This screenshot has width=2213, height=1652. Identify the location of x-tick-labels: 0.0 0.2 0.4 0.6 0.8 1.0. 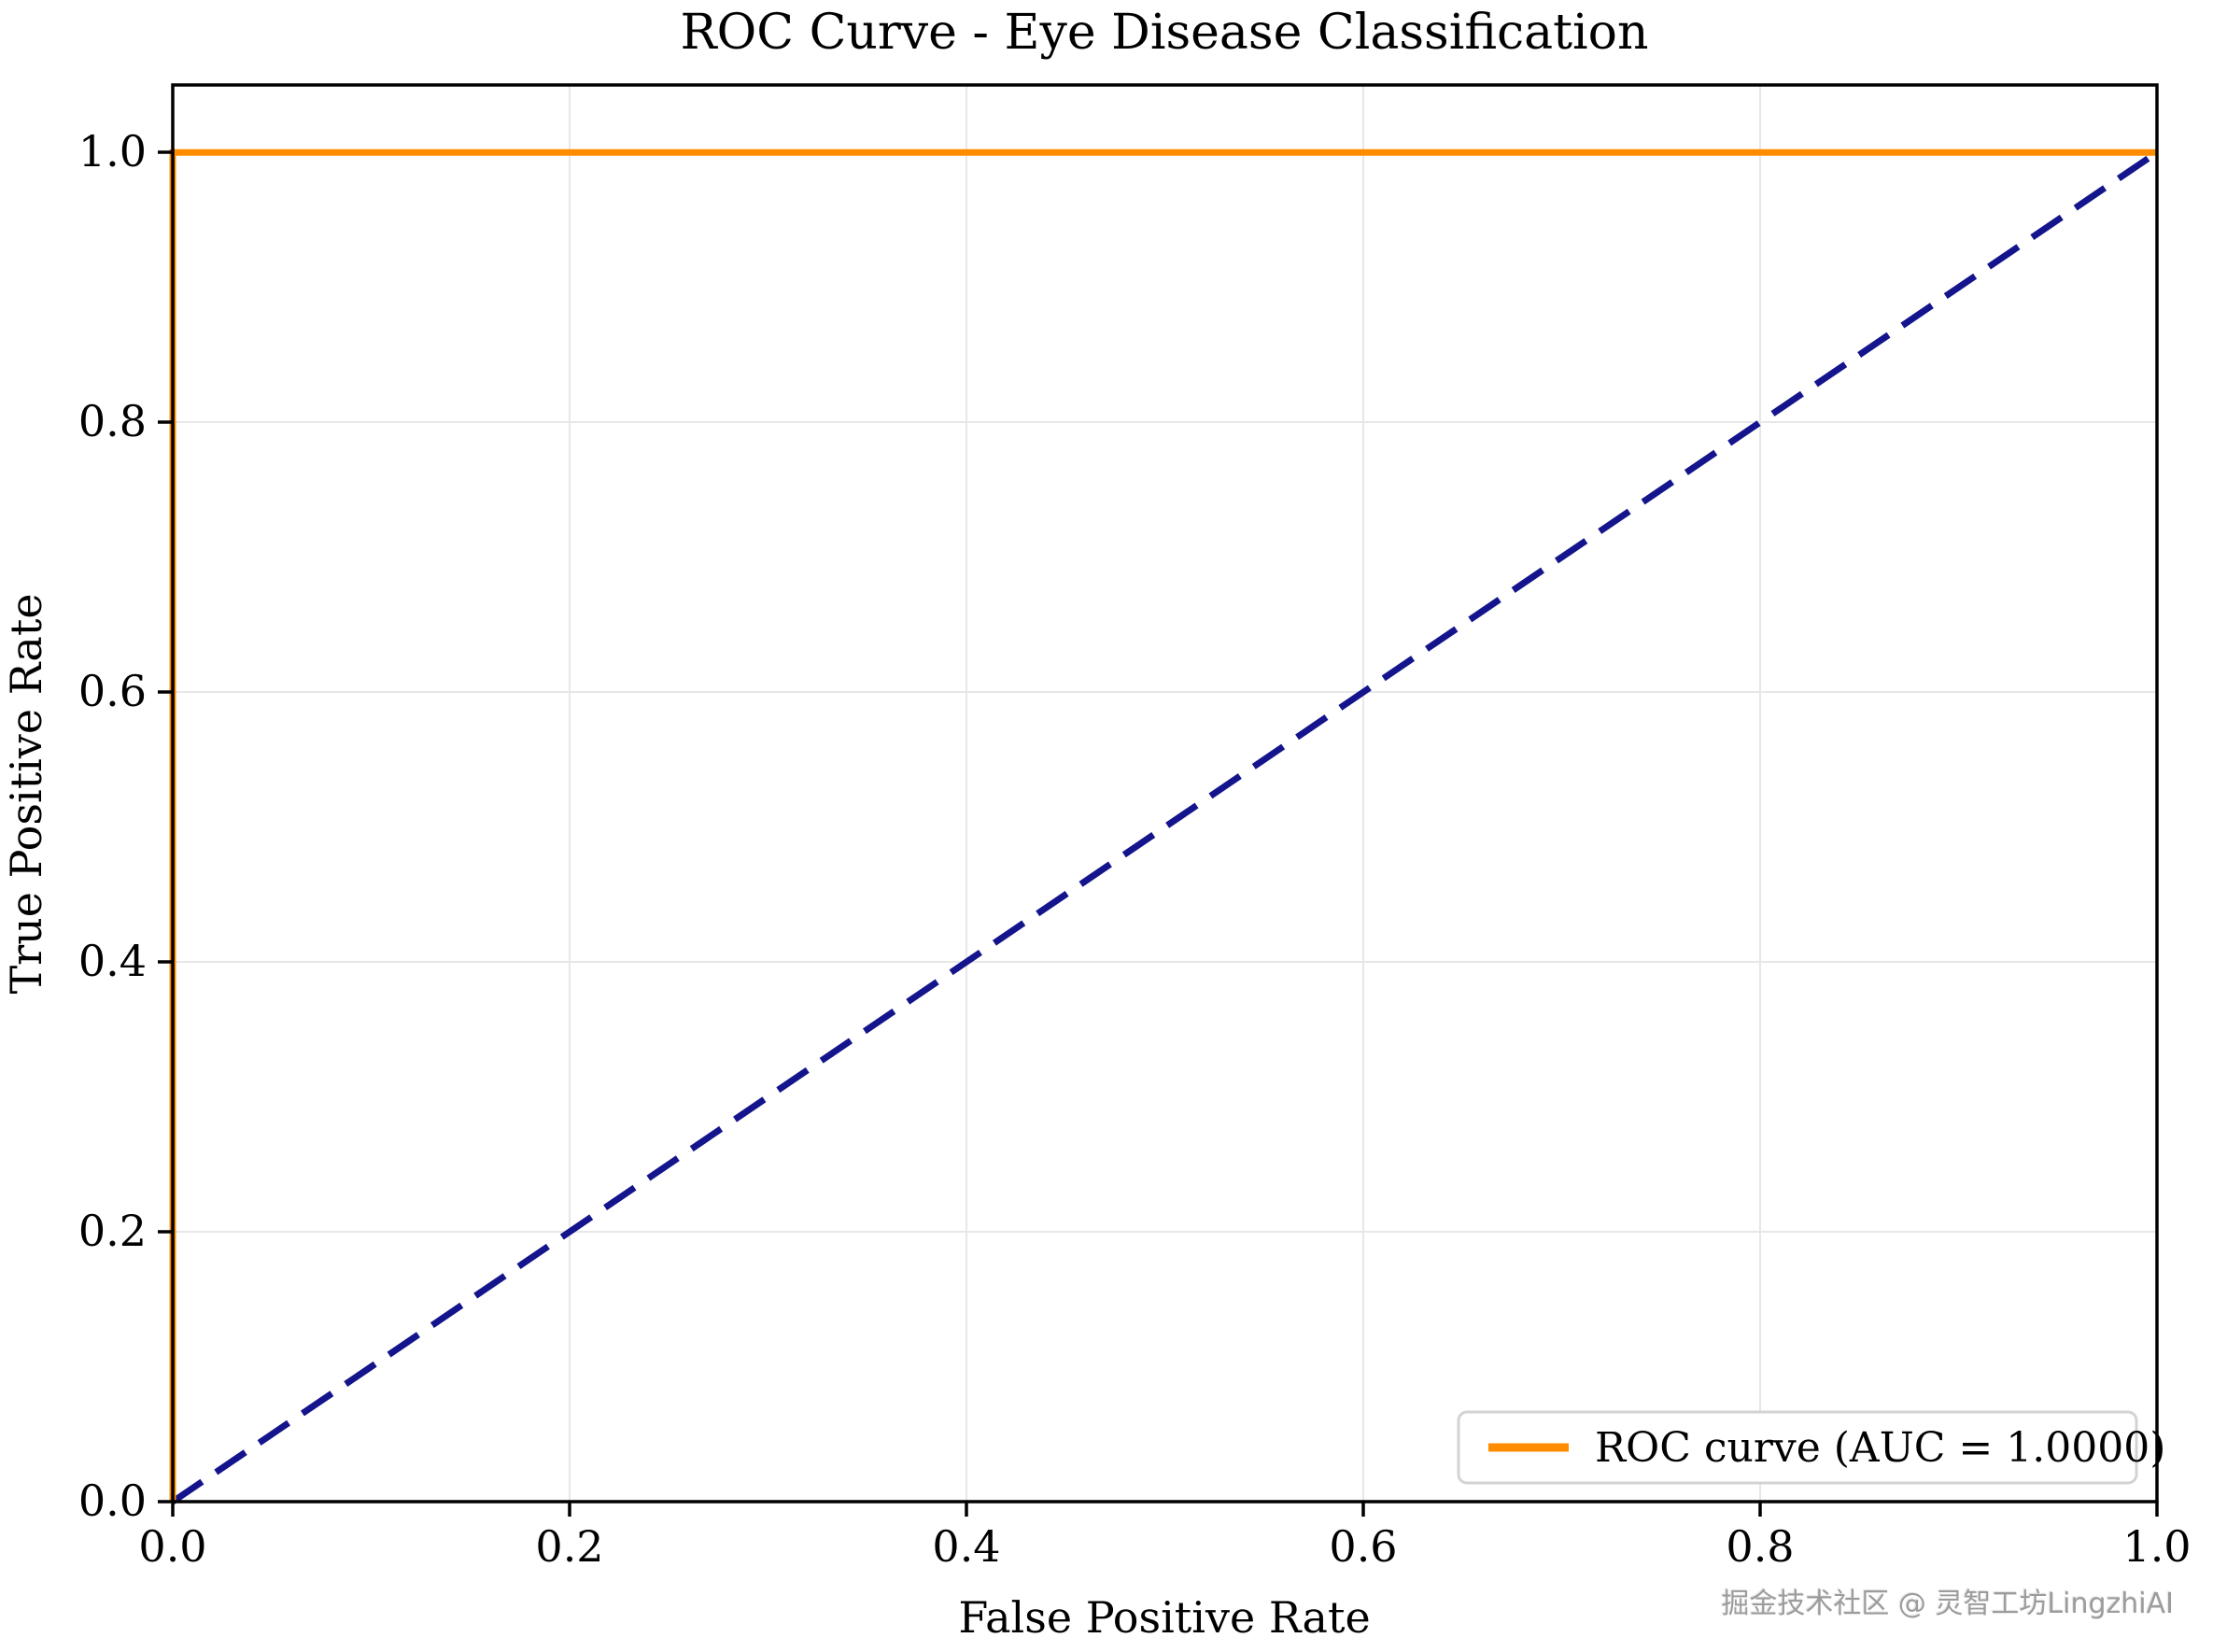
(1164, 1546).